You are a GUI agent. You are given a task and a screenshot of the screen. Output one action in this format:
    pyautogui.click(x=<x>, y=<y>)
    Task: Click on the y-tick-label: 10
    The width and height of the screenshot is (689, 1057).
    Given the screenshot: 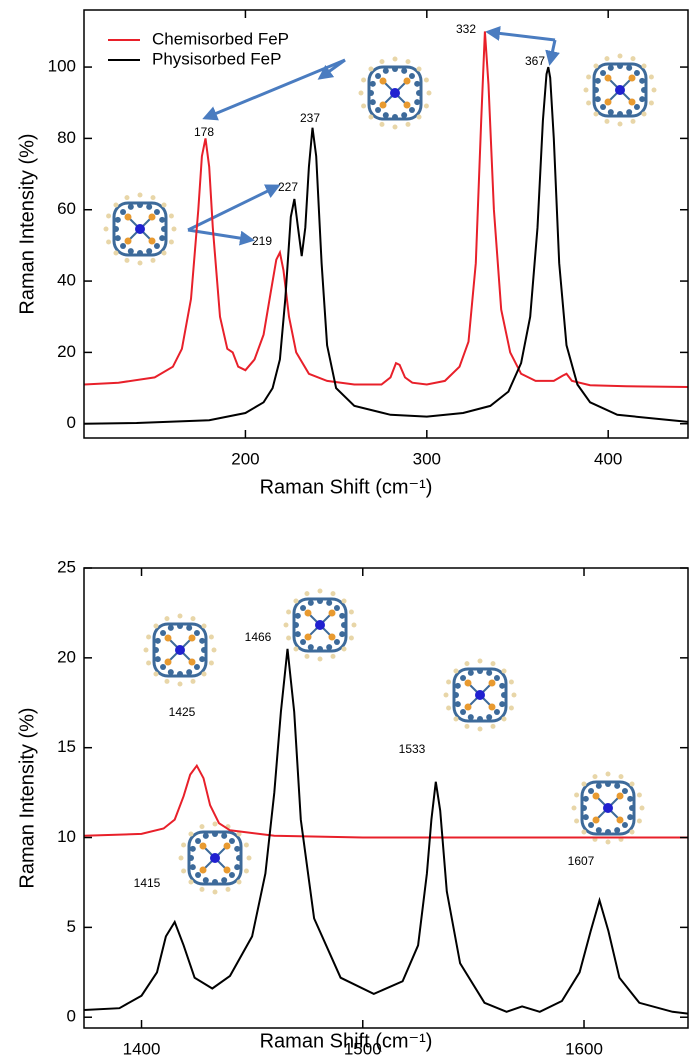 What is the action you would take?
    pyautogui.click(x=66, y=836)
    